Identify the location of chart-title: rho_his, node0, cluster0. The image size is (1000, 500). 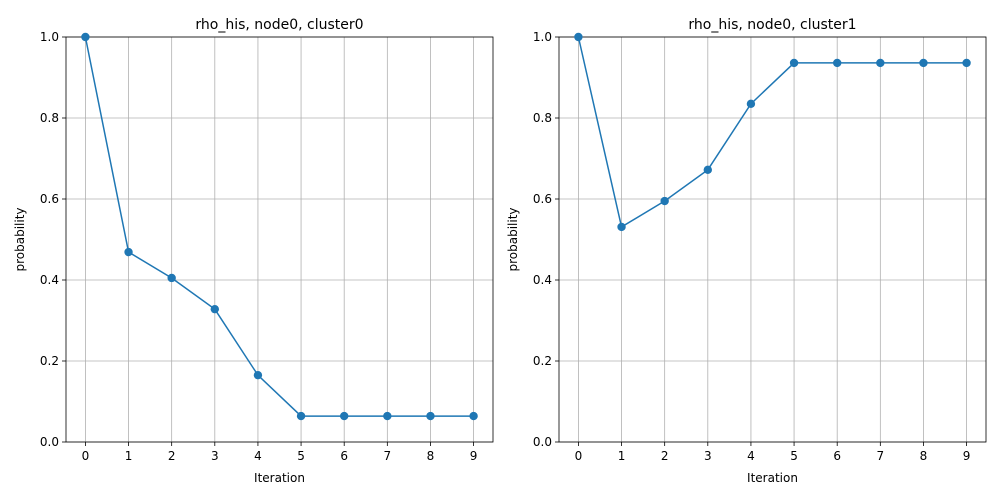
(279, 25).